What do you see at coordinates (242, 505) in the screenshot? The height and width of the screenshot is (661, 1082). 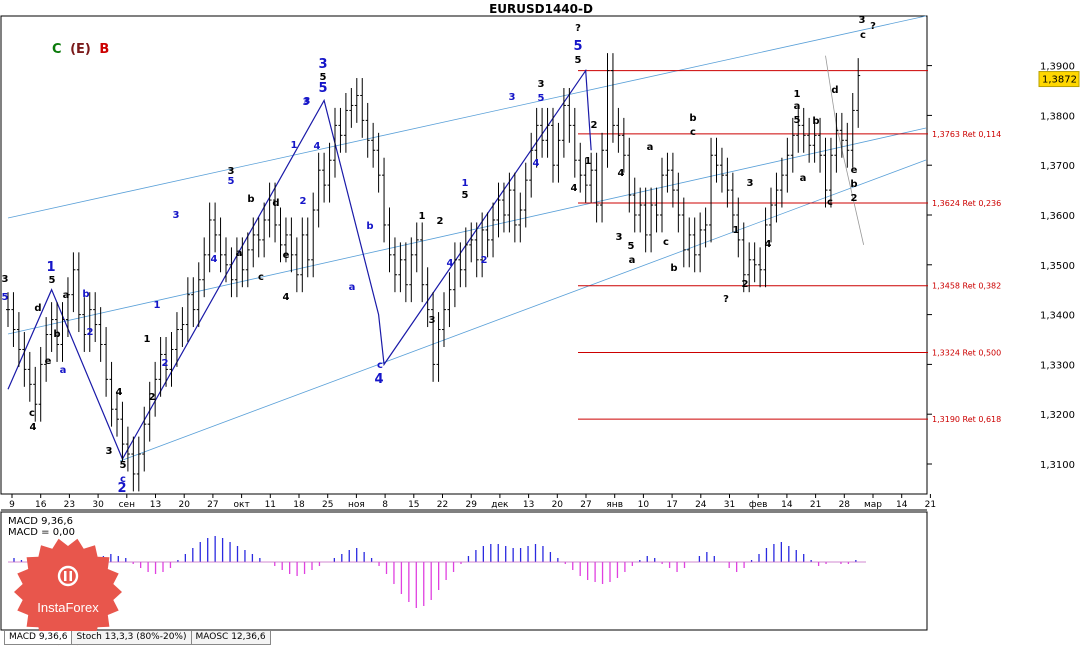 I see `time-tick-label: окт` at bounding box center [242, 505].